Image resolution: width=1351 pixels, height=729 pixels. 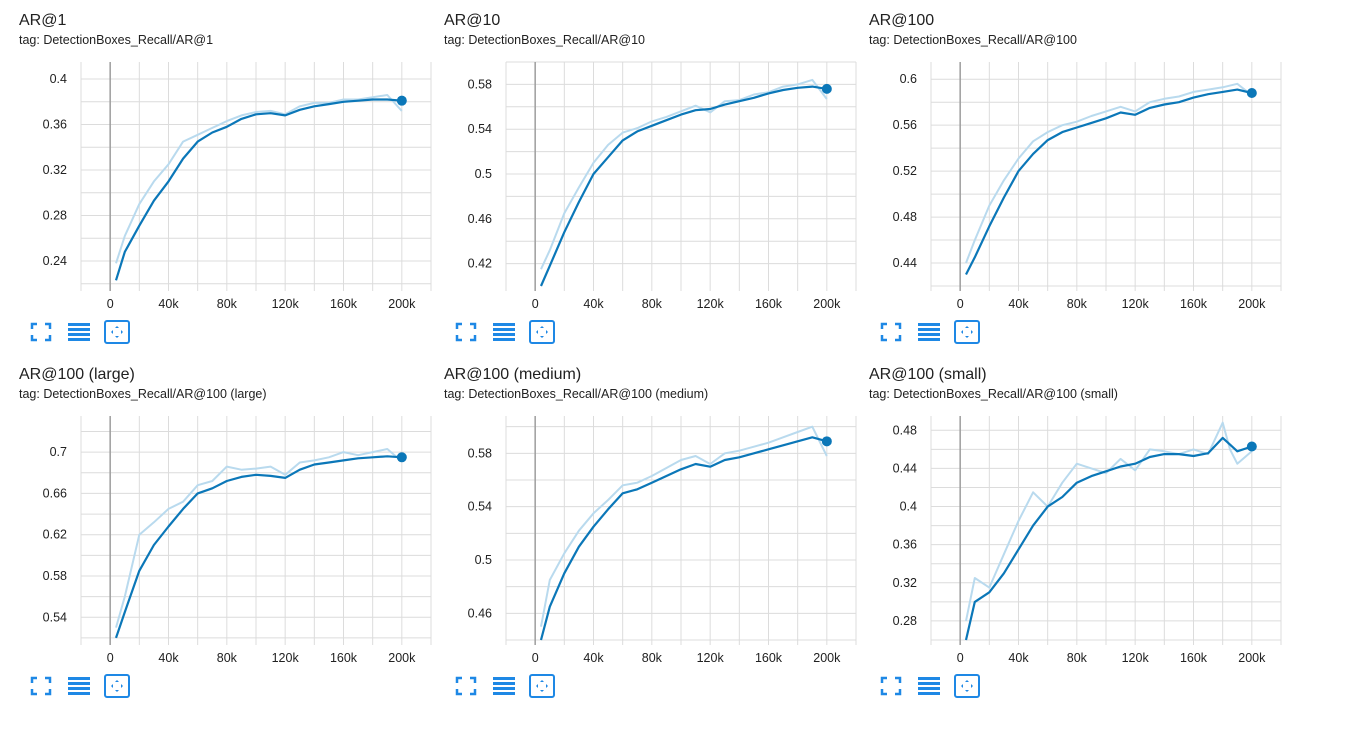 What do you see at coordinates (55, 216) in the screenshot?
I see `y-tick-label: 0.28` at bounding box center [55, 216].